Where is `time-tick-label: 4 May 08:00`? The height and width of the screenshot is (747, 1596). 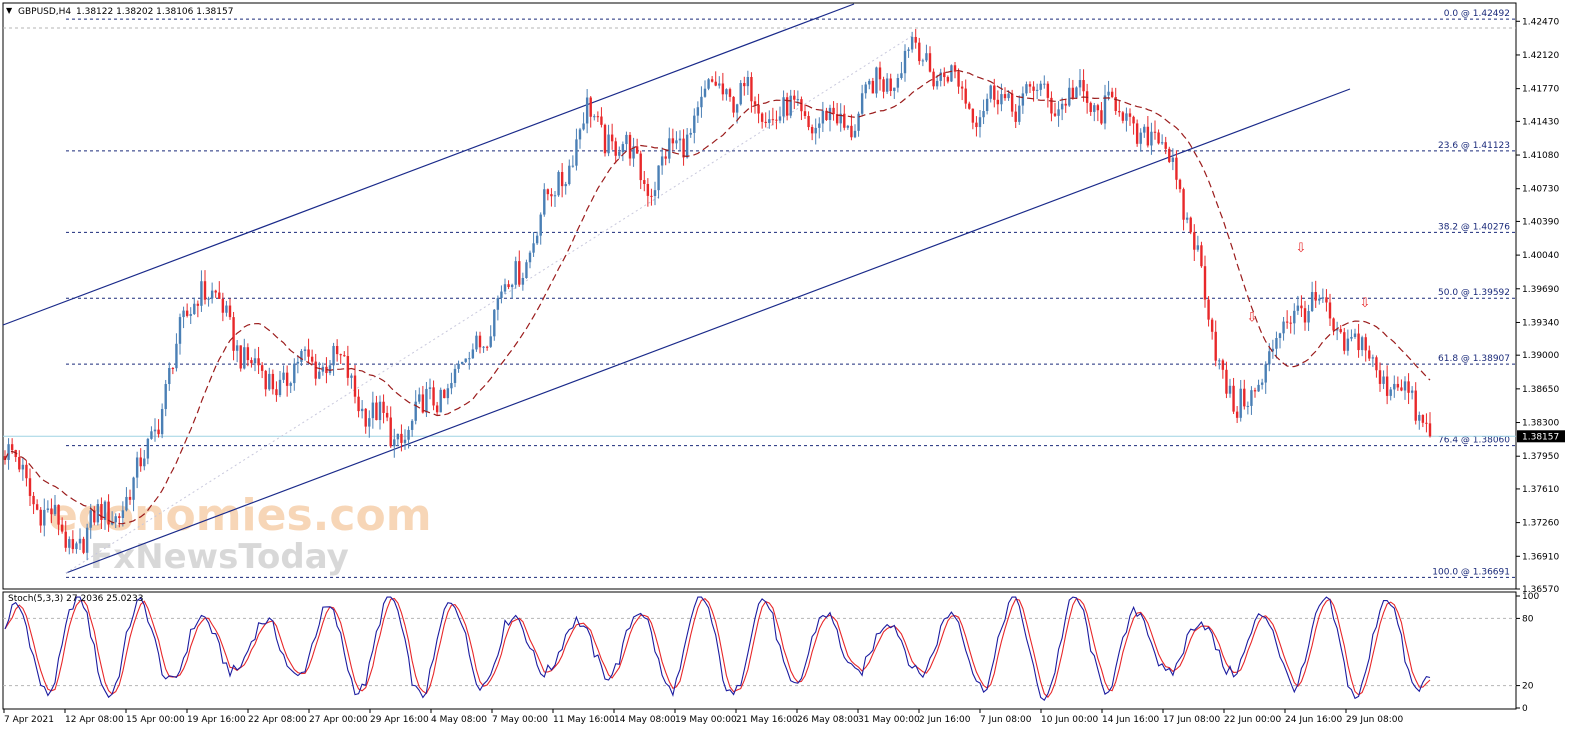
time-tick-label: 4 May 08:00 is located at coordinates (459, 720).